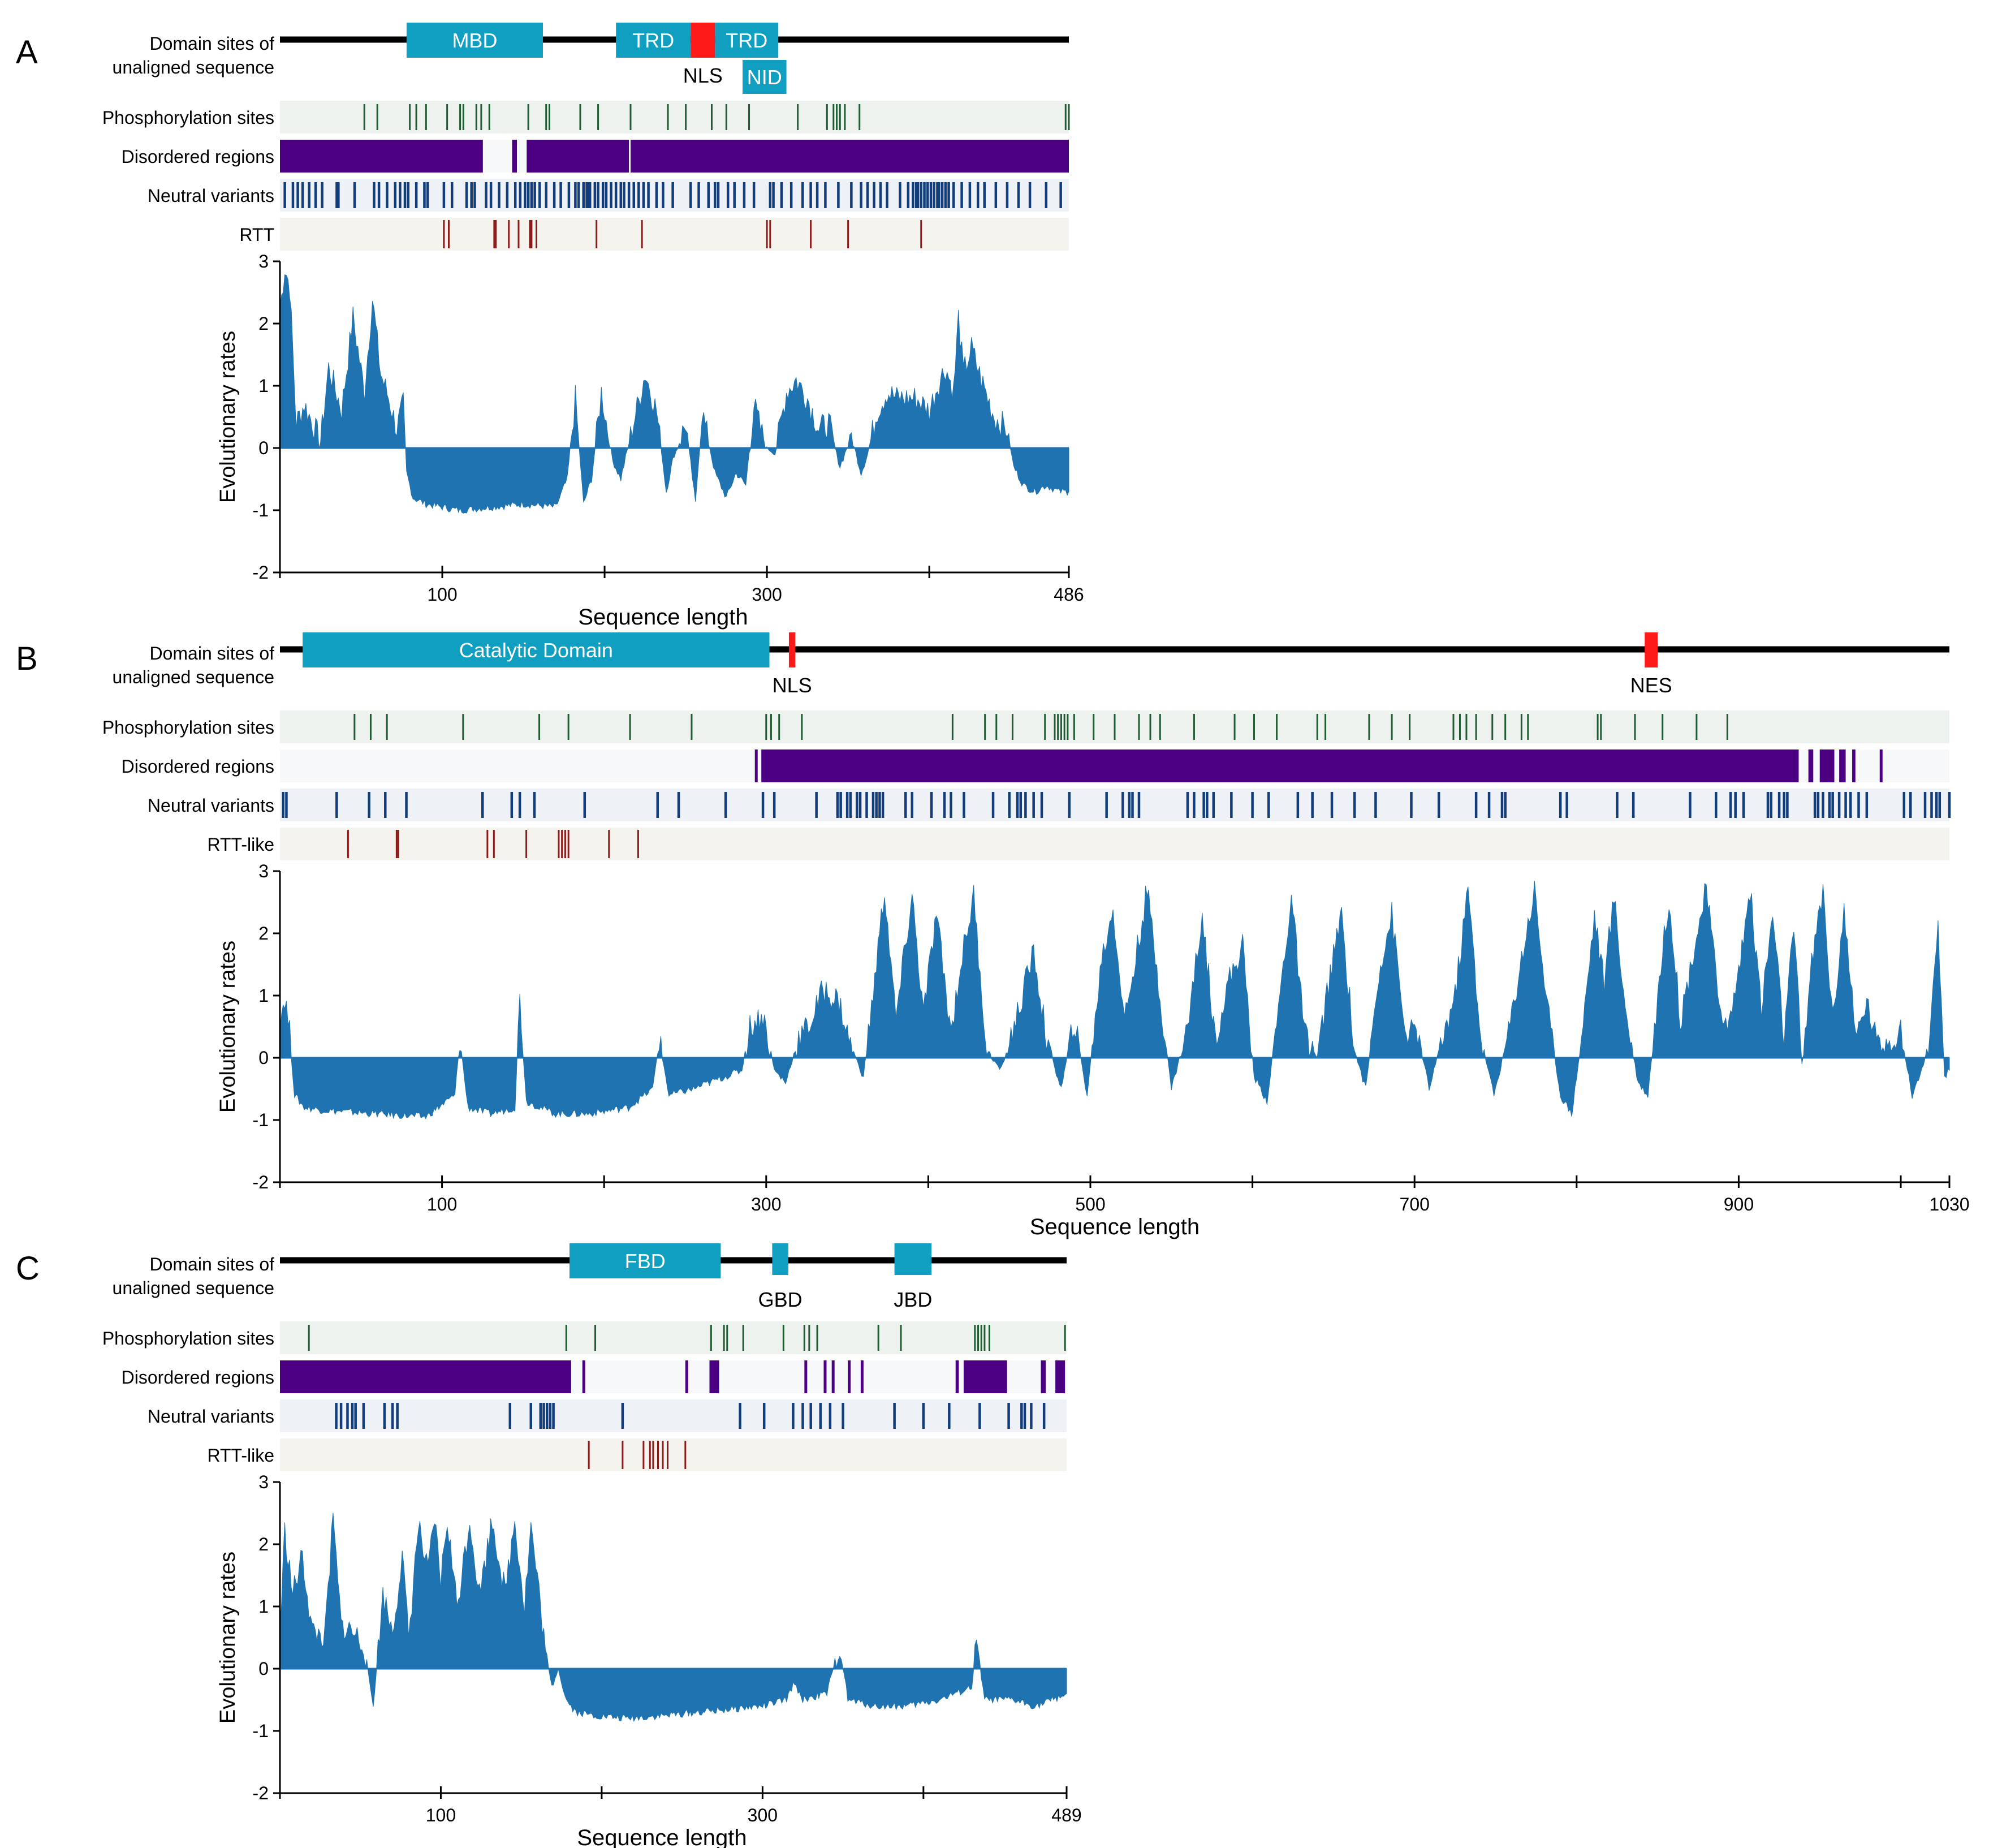  Describe the element at coordinates (193, 67) in the screenshot. I see `domain-label-line2: unaligned sequence` at that location.